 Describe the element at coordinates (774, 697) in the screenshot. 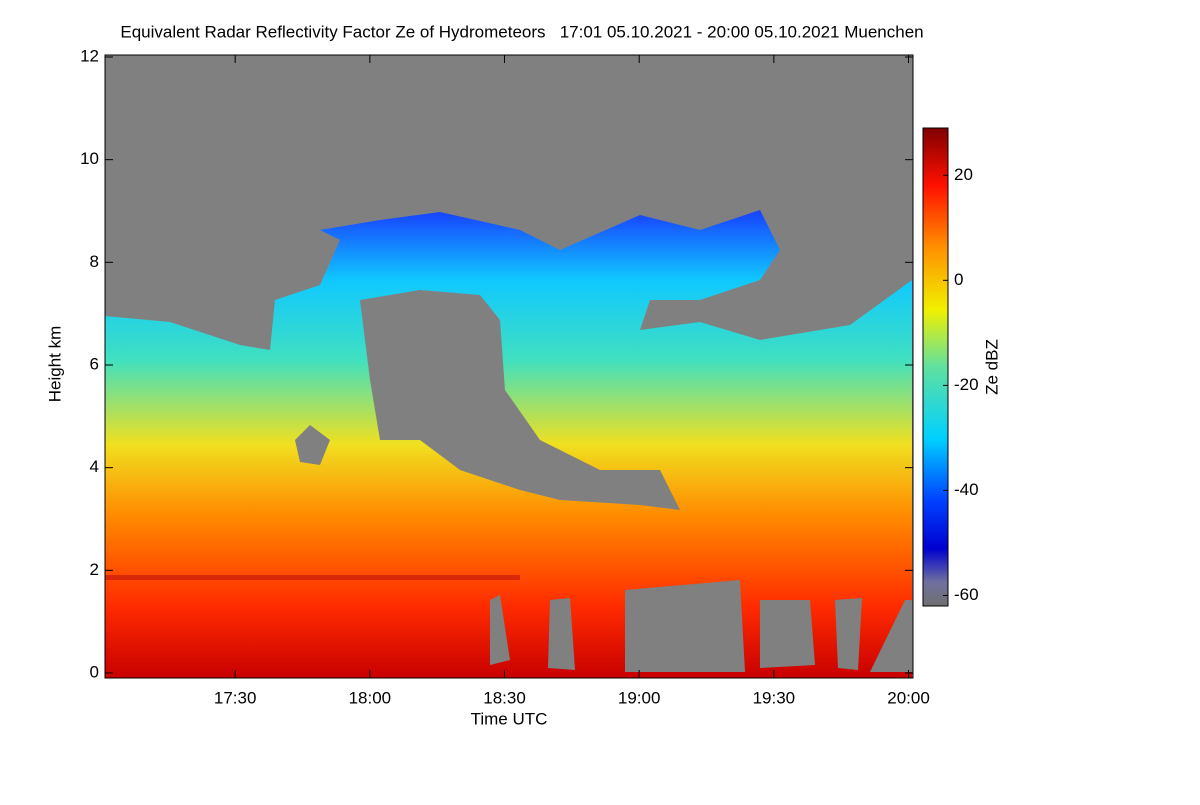

I see `x-tick-label: 19:30` at that location.